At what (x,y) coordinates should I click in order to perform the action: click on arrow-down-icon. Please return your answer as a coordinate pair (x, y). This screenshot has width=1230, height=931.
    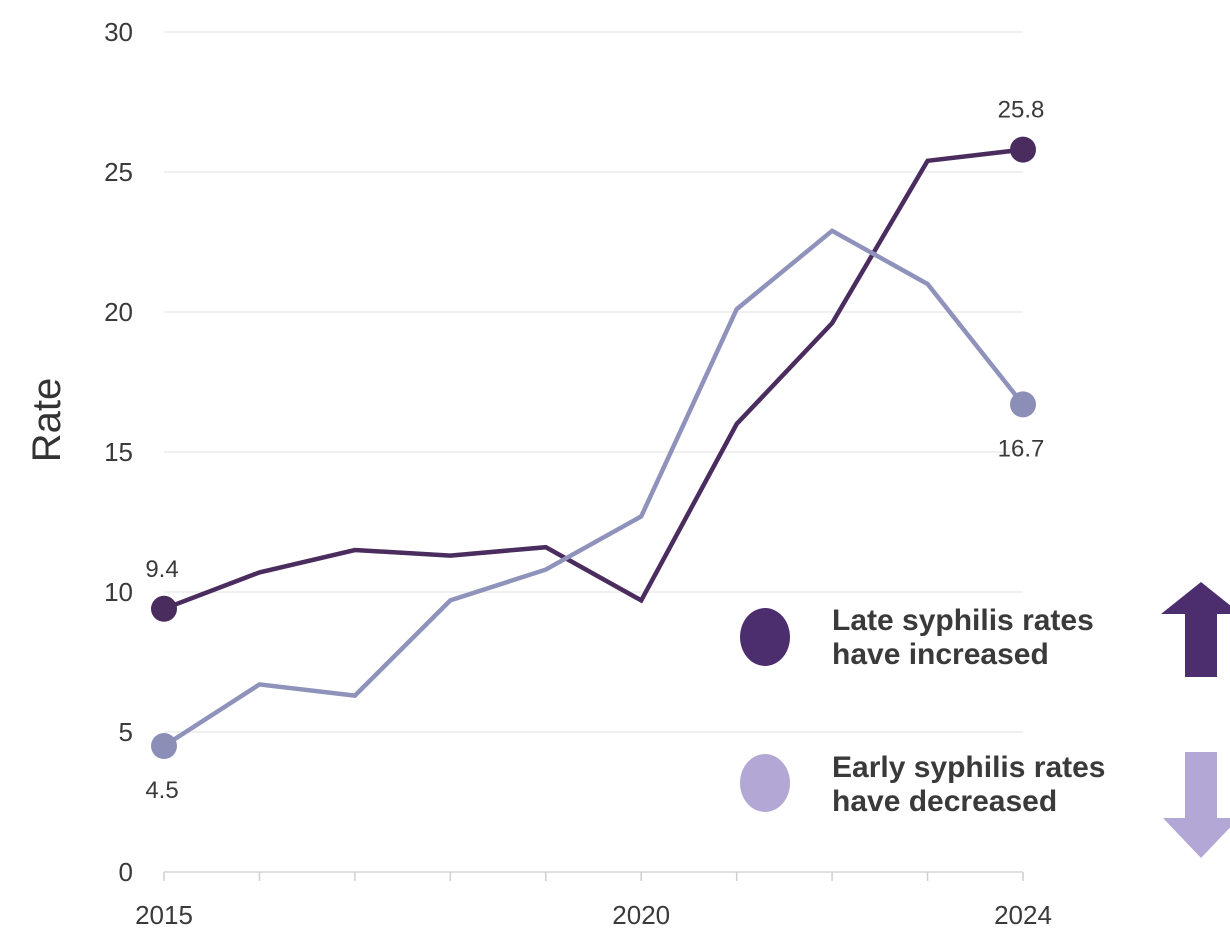
    Looking at the image, I should click on (1196, 805).